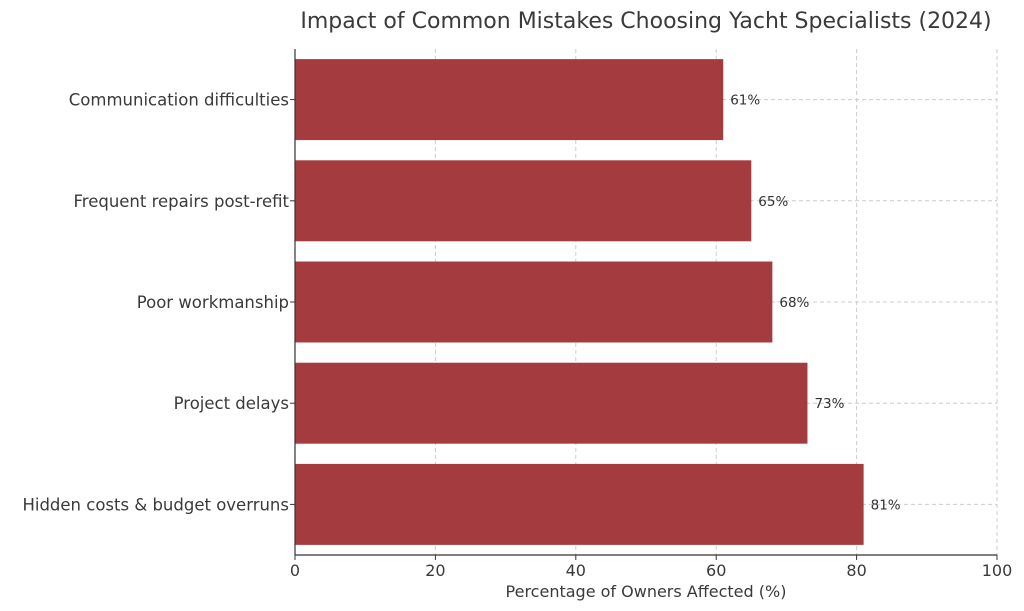  What do you see at coordinates (794, 303) in the screenshot?
I see `data-label: 68%` at bounding box center [794, 303].